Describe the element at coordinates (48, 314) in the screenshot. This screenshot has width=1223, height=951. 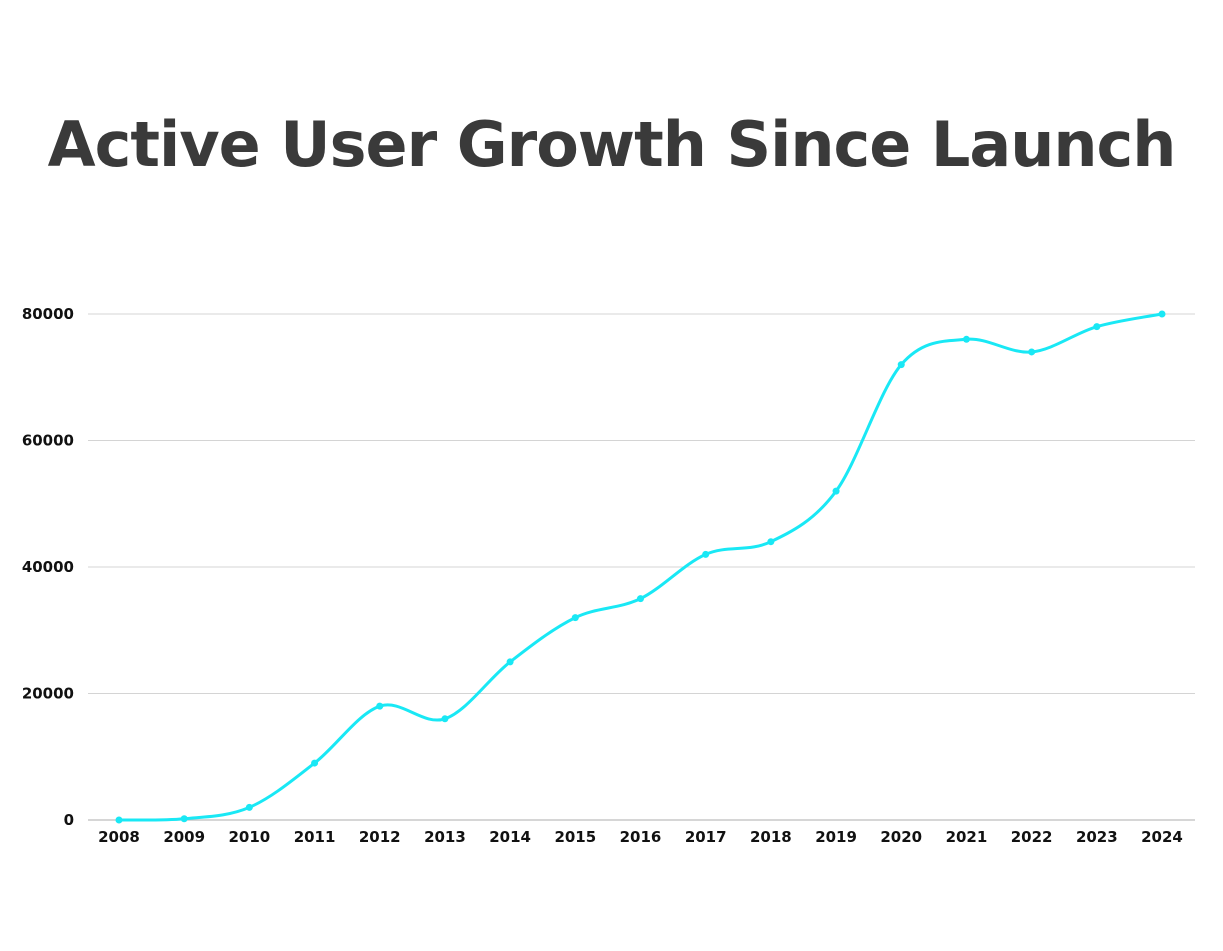
I see `y-tick-label: 80000` at that location.